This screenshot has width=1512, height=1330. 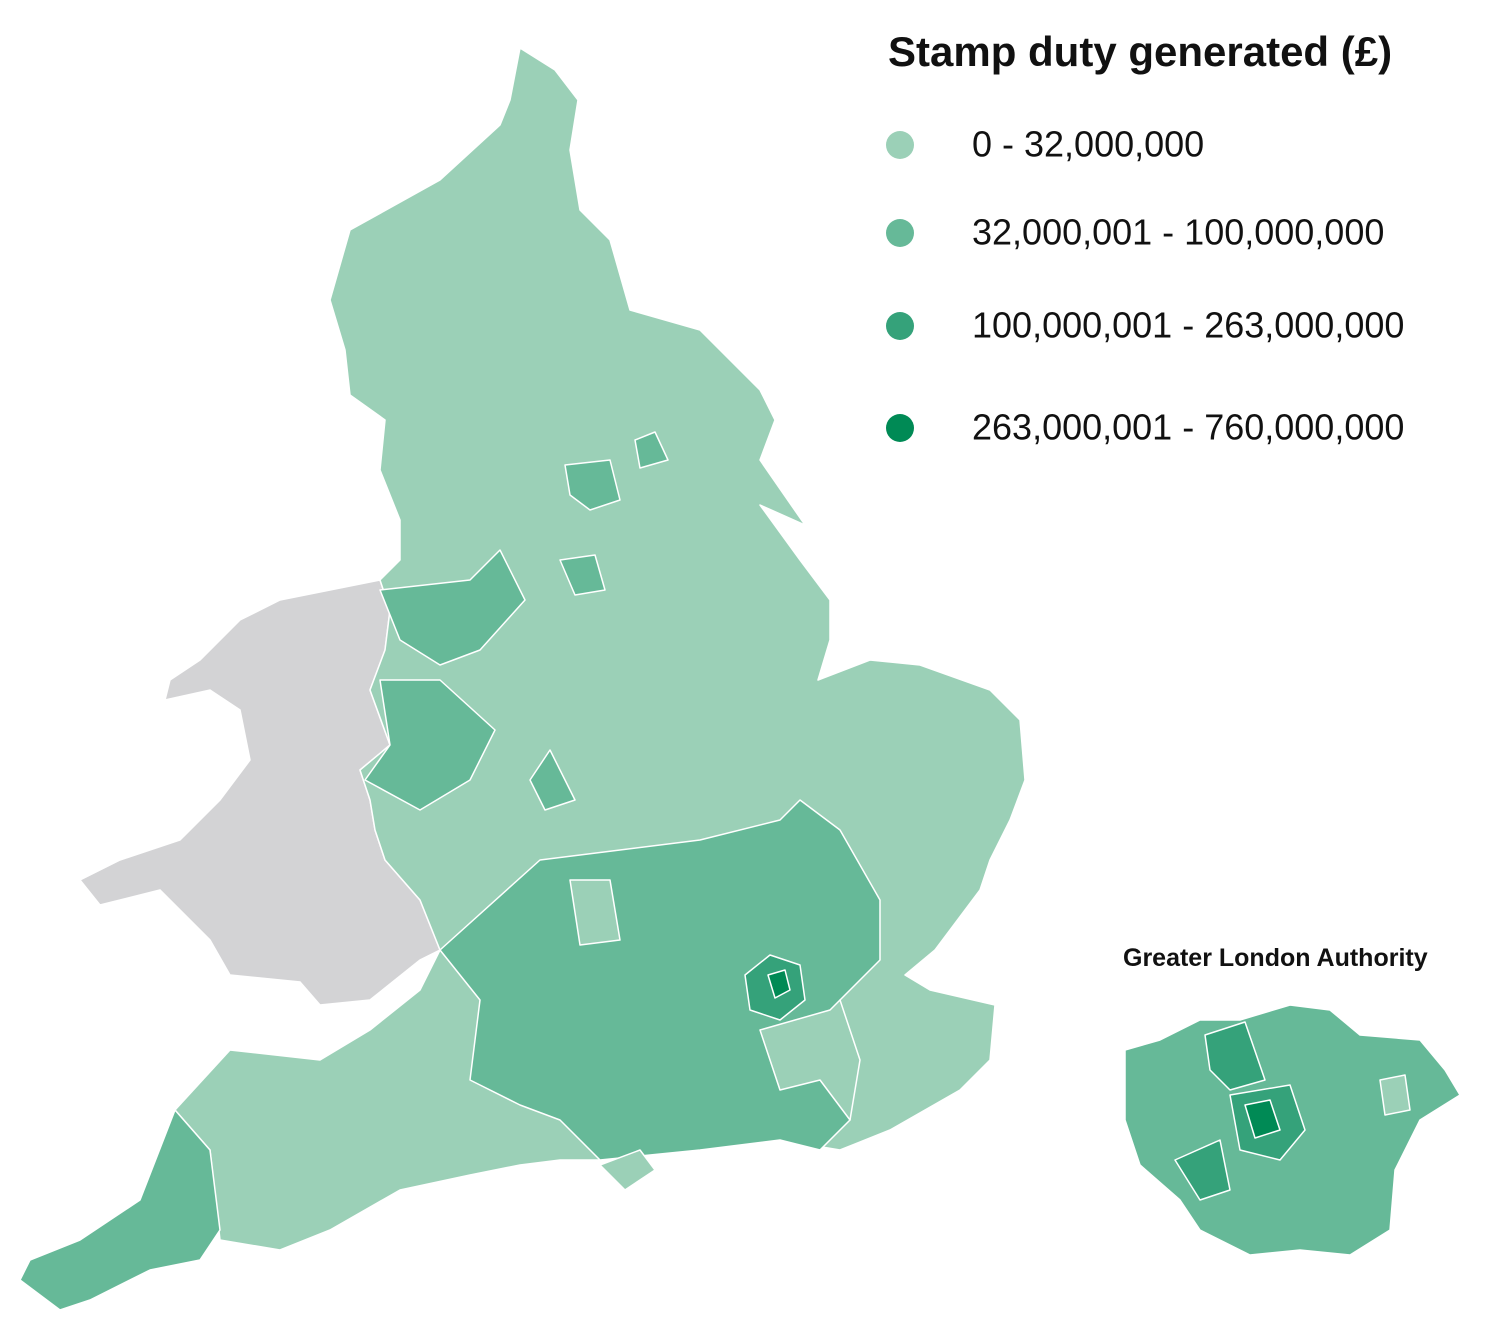 I want to click on legend-label: 100,000,001 - 263,000,000, so click(x=1188, y=325).